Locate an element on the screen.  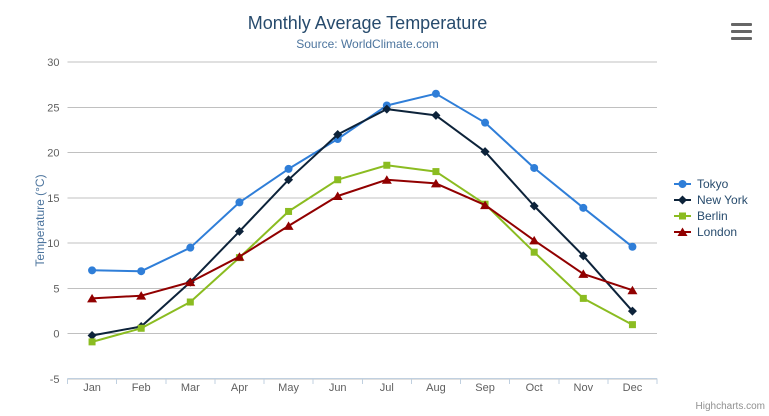
y-tick-label: 5 is located at coordinates (56, 289).